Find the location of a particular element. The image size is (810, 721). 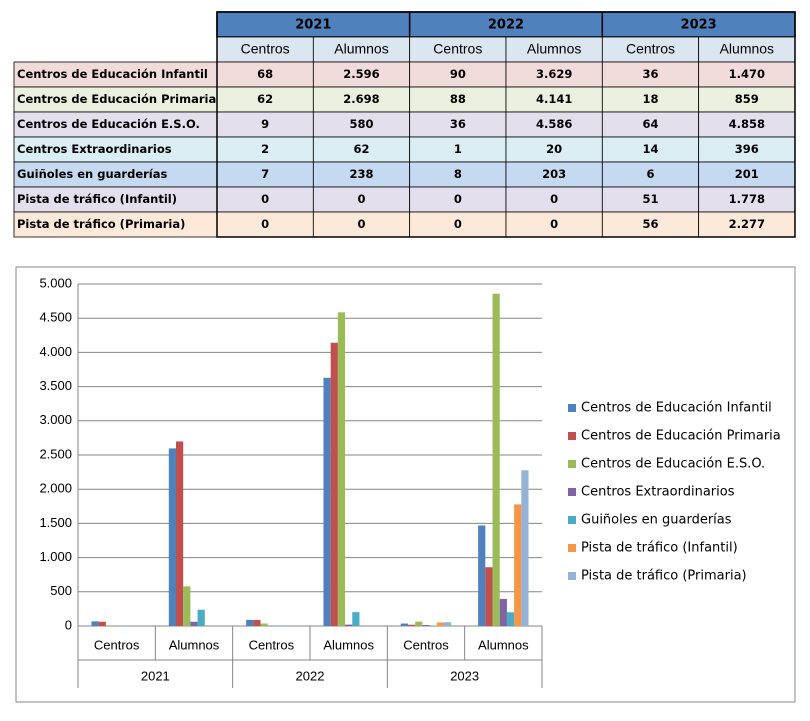

cell-value: 2.596 is located at coordinates (361, 74).